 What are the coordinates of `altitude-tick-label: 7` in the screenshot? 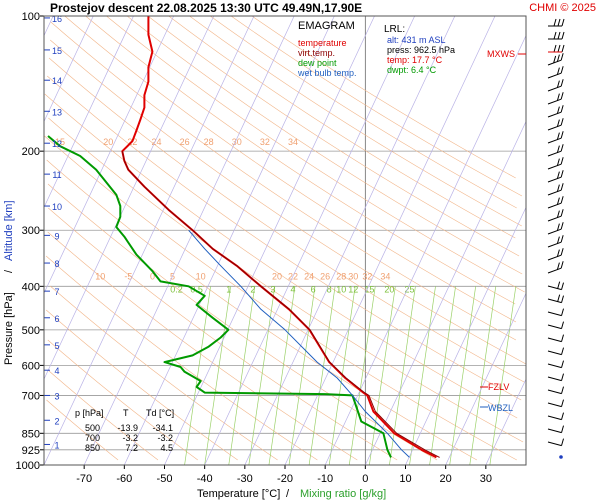 It's located at (56, 292).